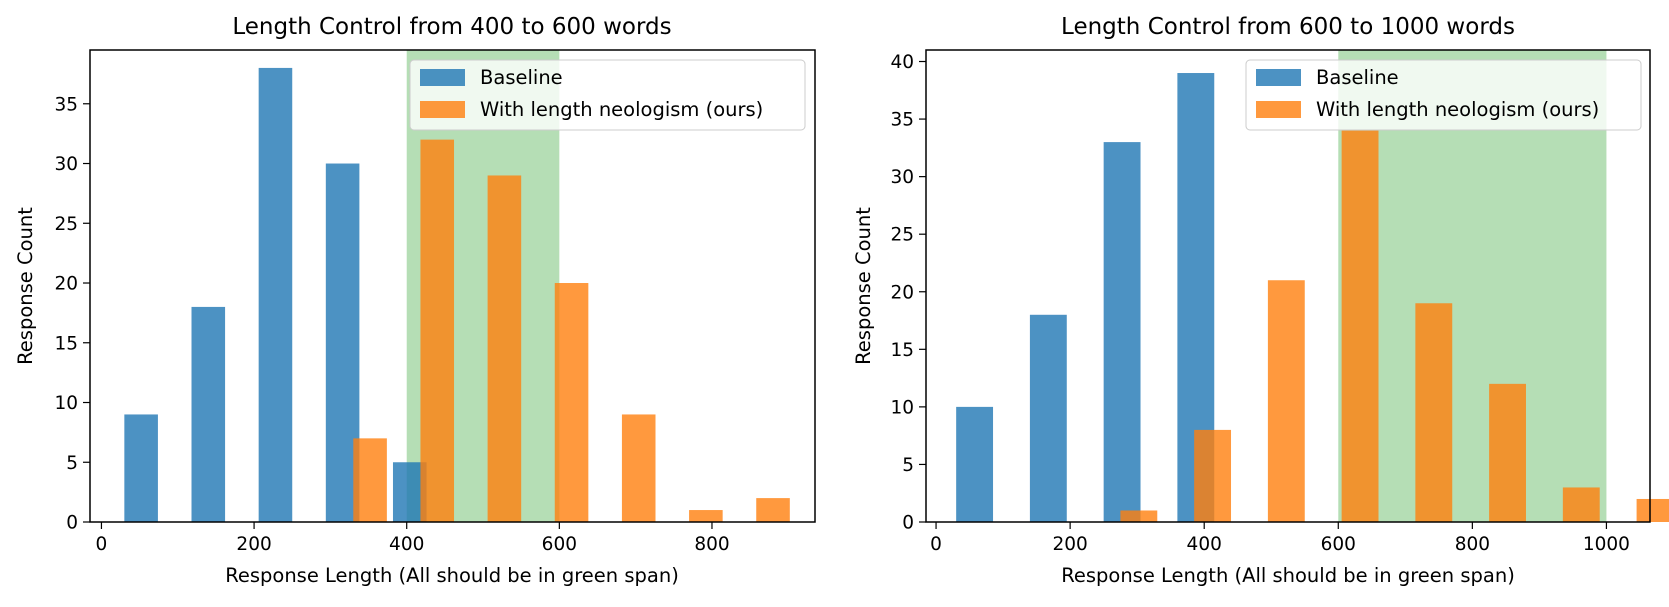 The height and width of the screenshot is (607, 1669). I want to click on x-tick-label: 1000, so click(1606, 544).